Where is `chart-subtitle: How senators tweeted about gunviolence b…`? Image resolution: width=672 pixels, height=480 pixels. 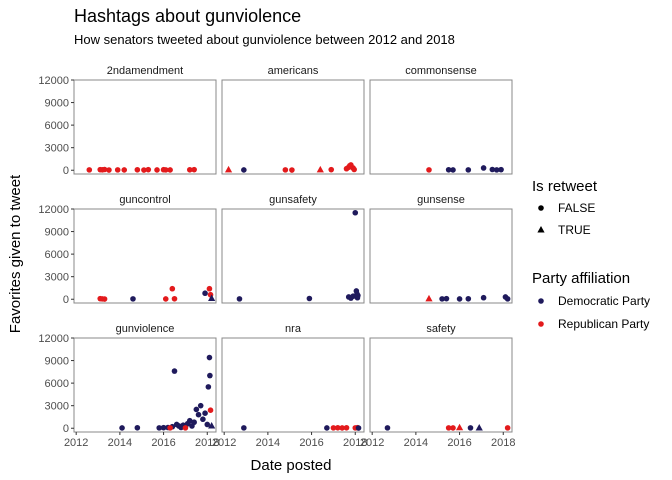
chart-subtitle: How senators tweeted about gunviolence b… is located at coordinates (264, 39).